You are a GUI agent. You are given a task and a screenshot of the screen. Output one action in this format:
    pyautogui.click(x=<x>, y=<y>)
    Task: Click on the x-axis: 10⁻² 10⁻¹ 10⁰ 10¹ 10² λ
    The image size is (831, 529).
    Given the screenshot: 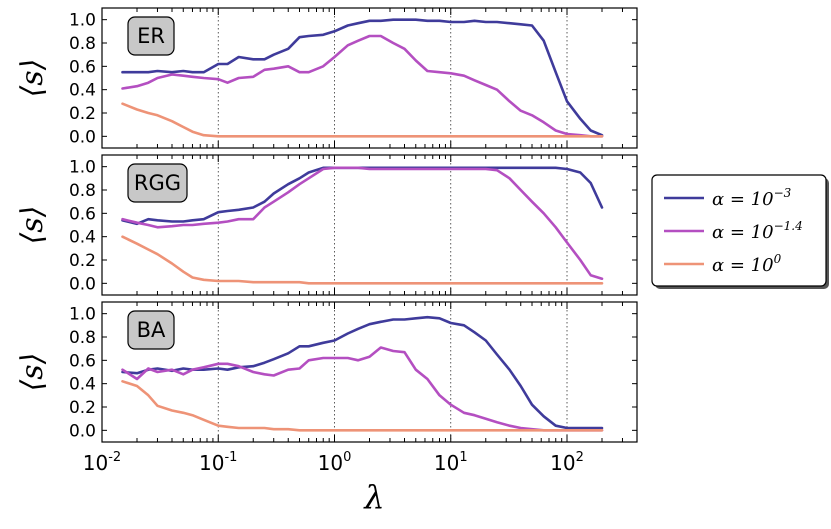 What is the action you would take?
    pyautogui.click(x=333, y=483)
    